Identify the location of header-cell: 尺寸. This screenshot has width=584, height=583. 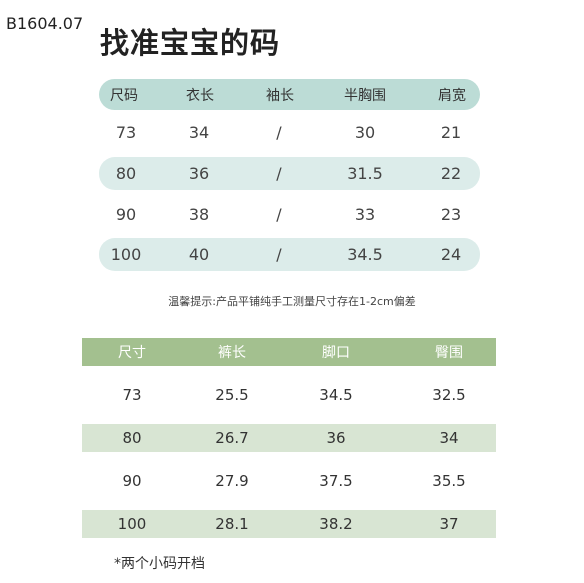
(132, 353).